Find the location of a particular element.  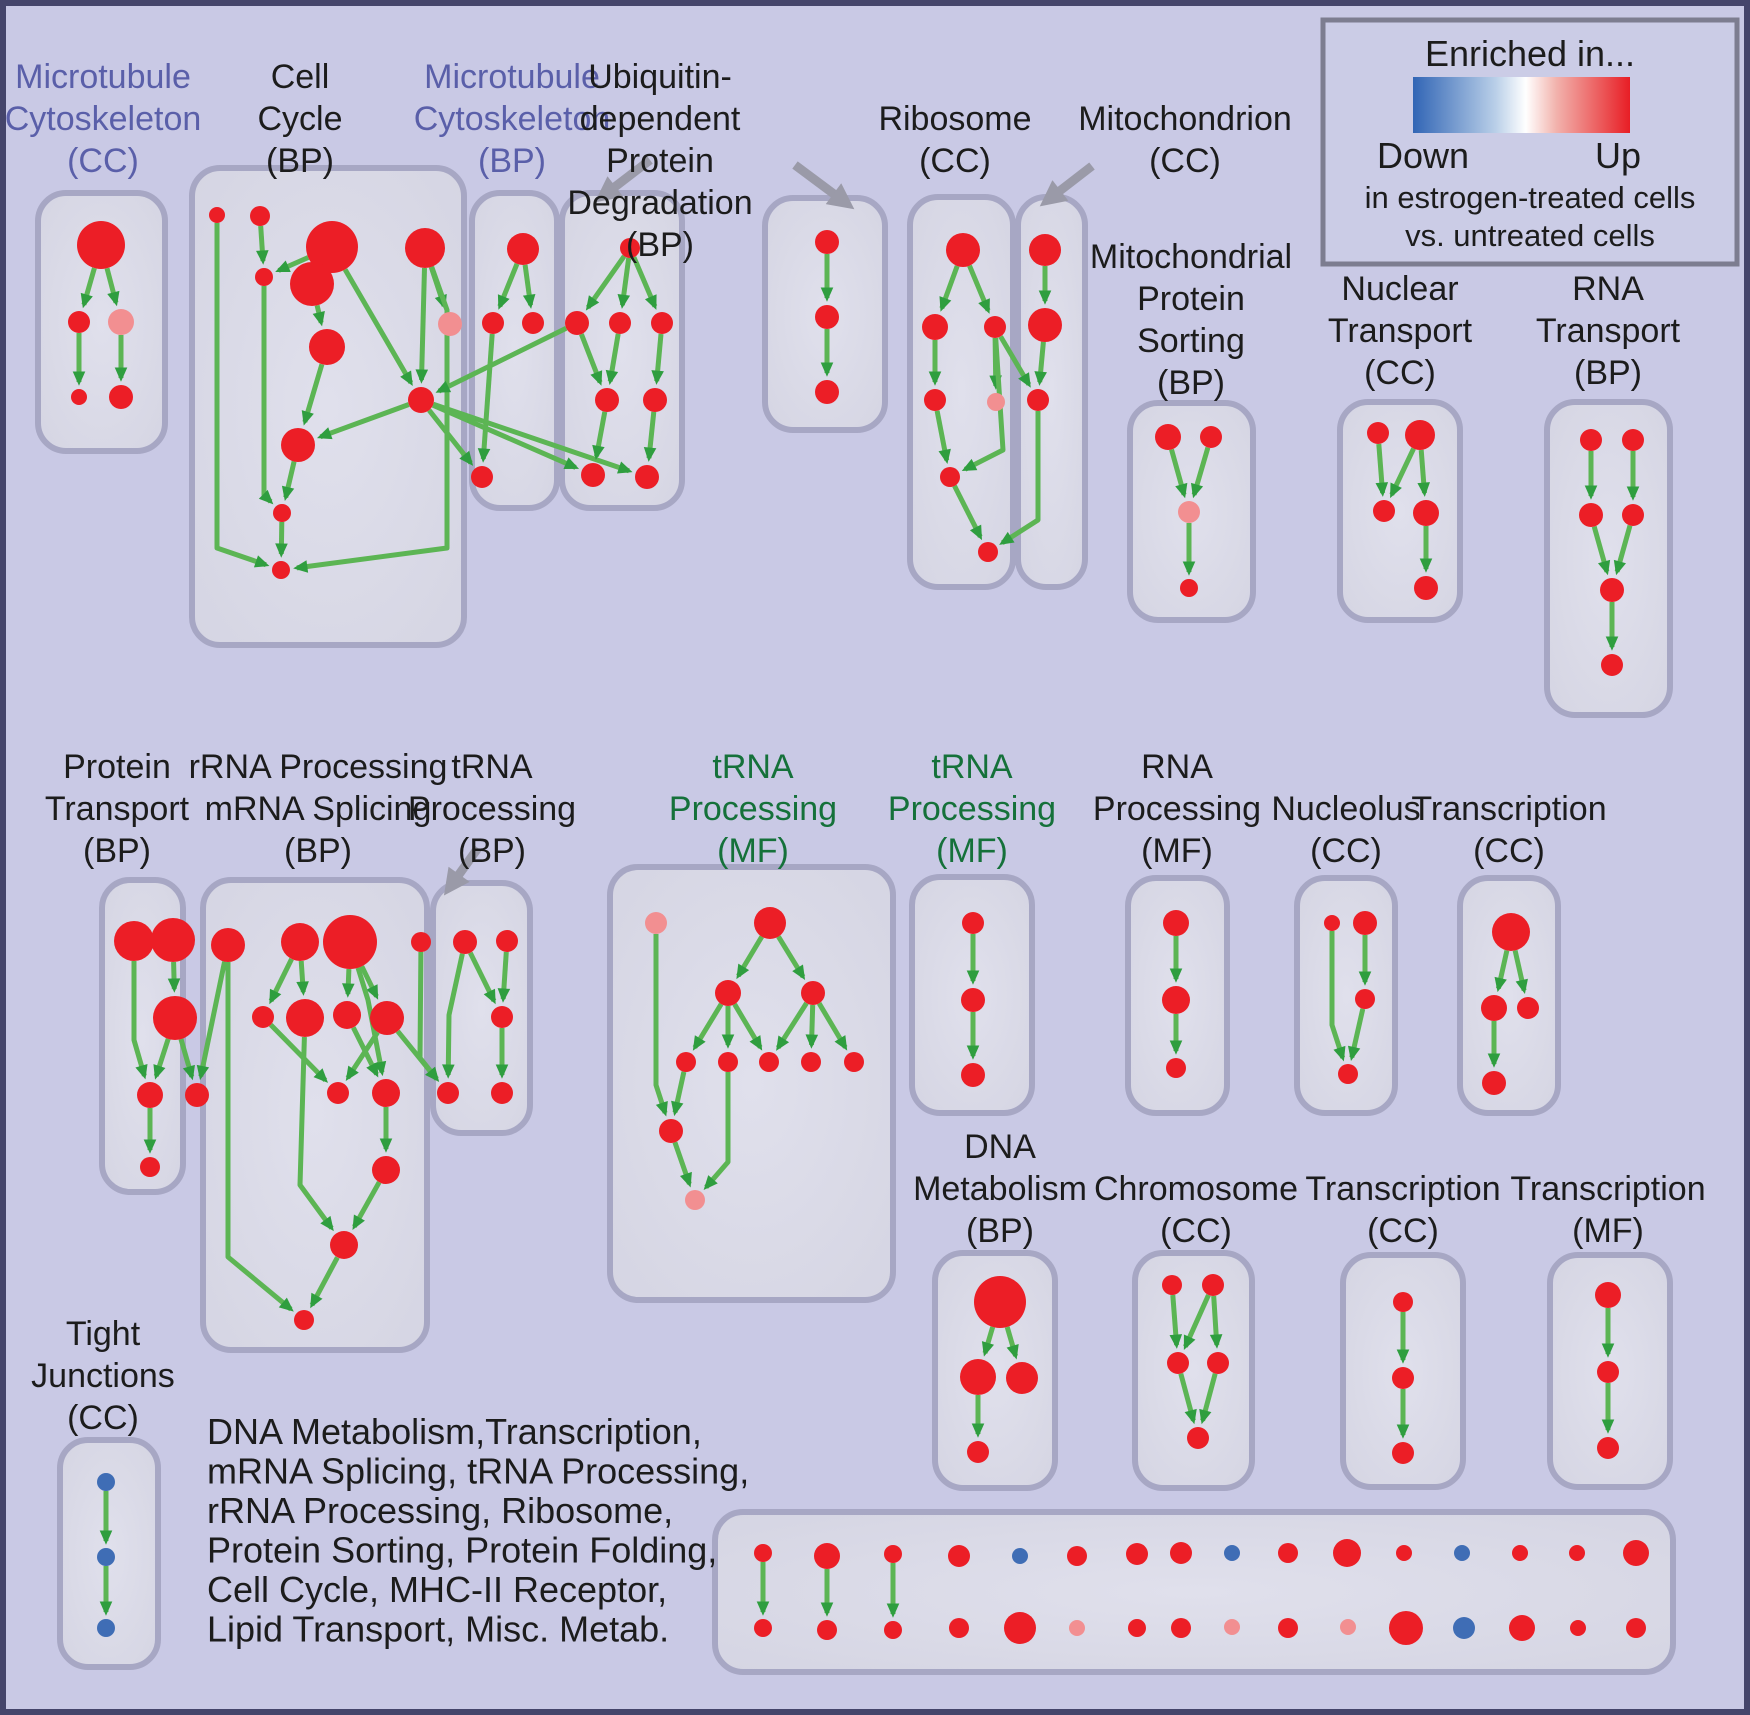

node-b2 is located at coordinates (260, 216).